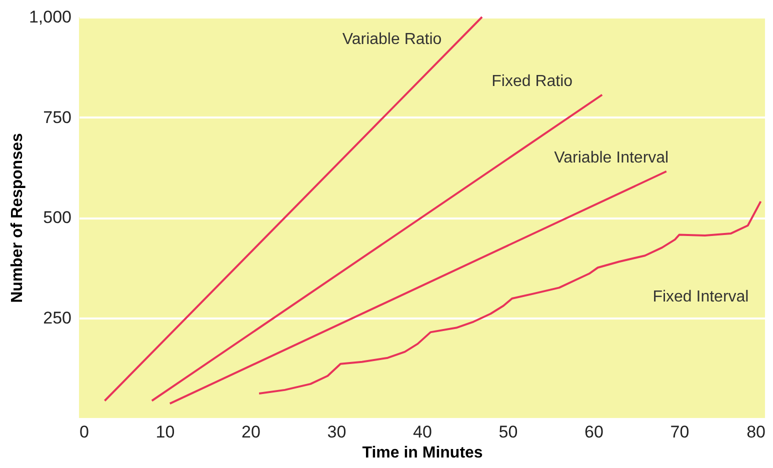  I want to click on y-axis-title: Number of Responses, so click(17, 217).